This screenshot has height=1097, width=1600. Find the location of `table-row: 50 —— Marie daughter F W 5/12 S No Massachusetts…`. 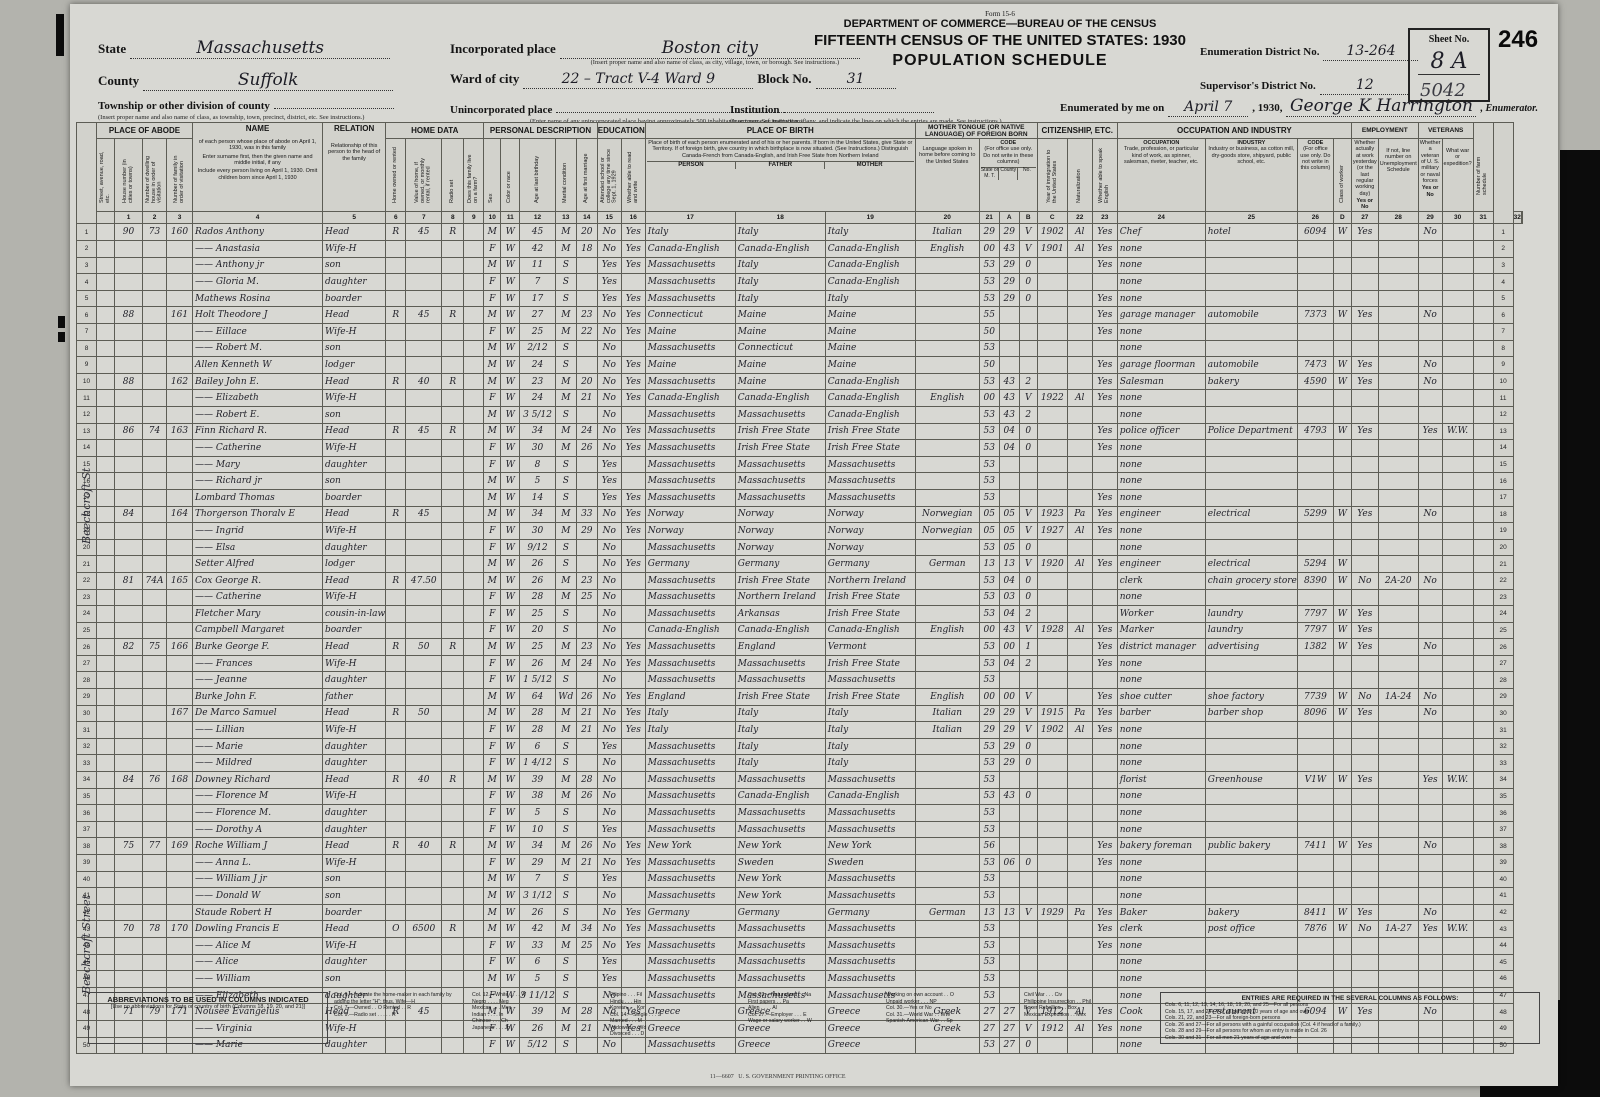

table-row: 50 —— Marie daughter F W 5/12 S No Massachusetts… is located at coordinates (799, 1045).